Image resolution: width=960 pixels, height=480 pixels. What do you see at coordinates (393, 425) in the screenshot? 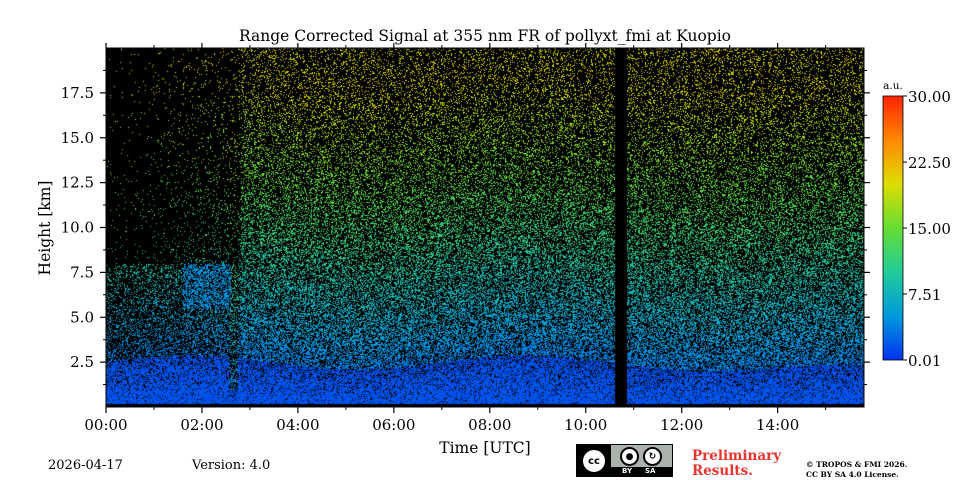
I see `x-tick-label: 06:00` at bounding box center [393, 425].